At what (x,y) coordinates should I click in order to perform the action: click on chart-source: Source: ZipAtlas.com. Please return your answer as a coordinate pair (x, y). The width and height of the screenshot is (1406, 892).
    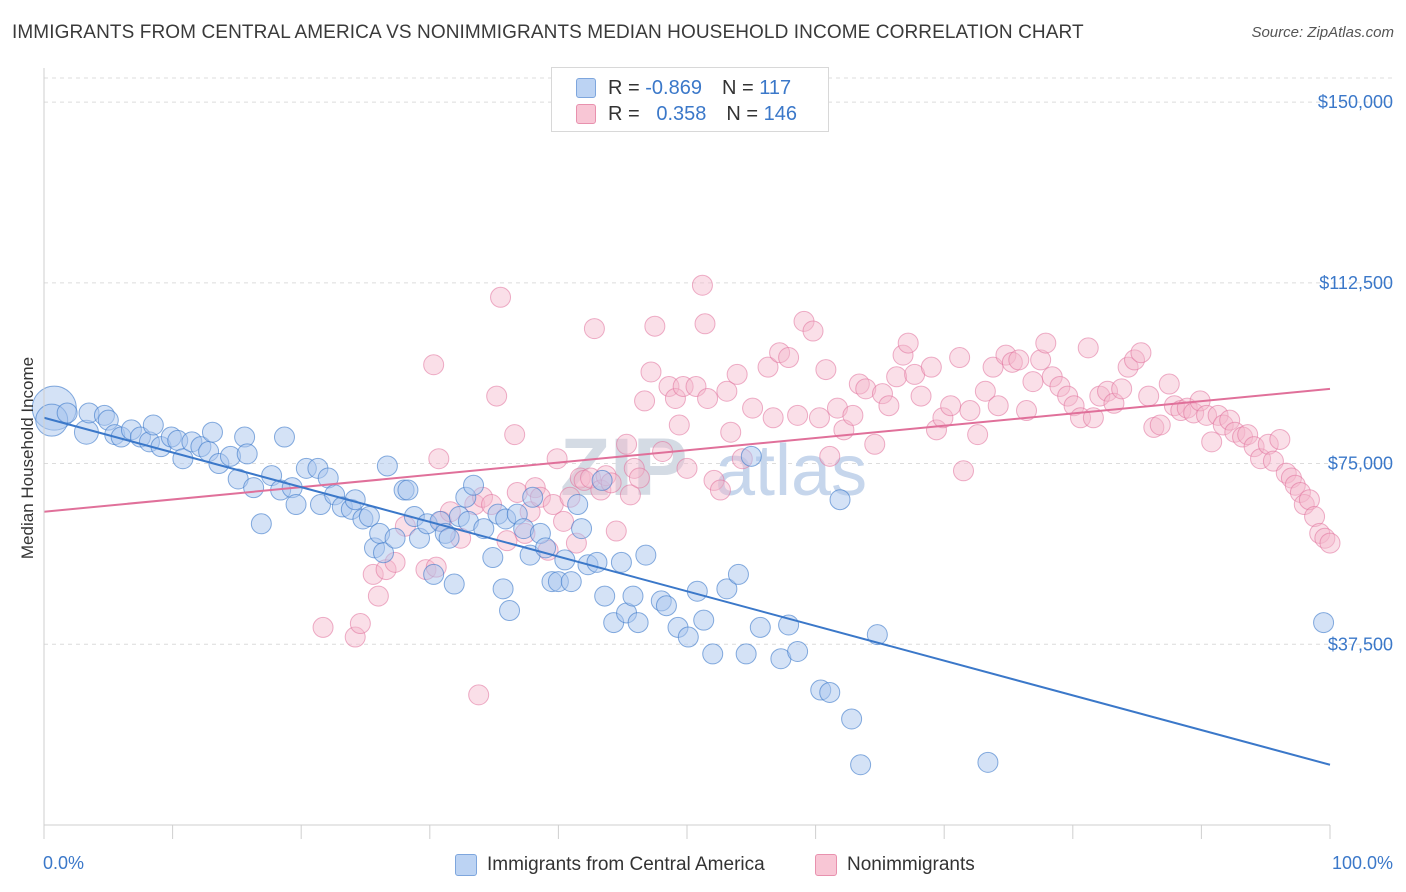
    Looking at the image, I should click on (1322, 32).